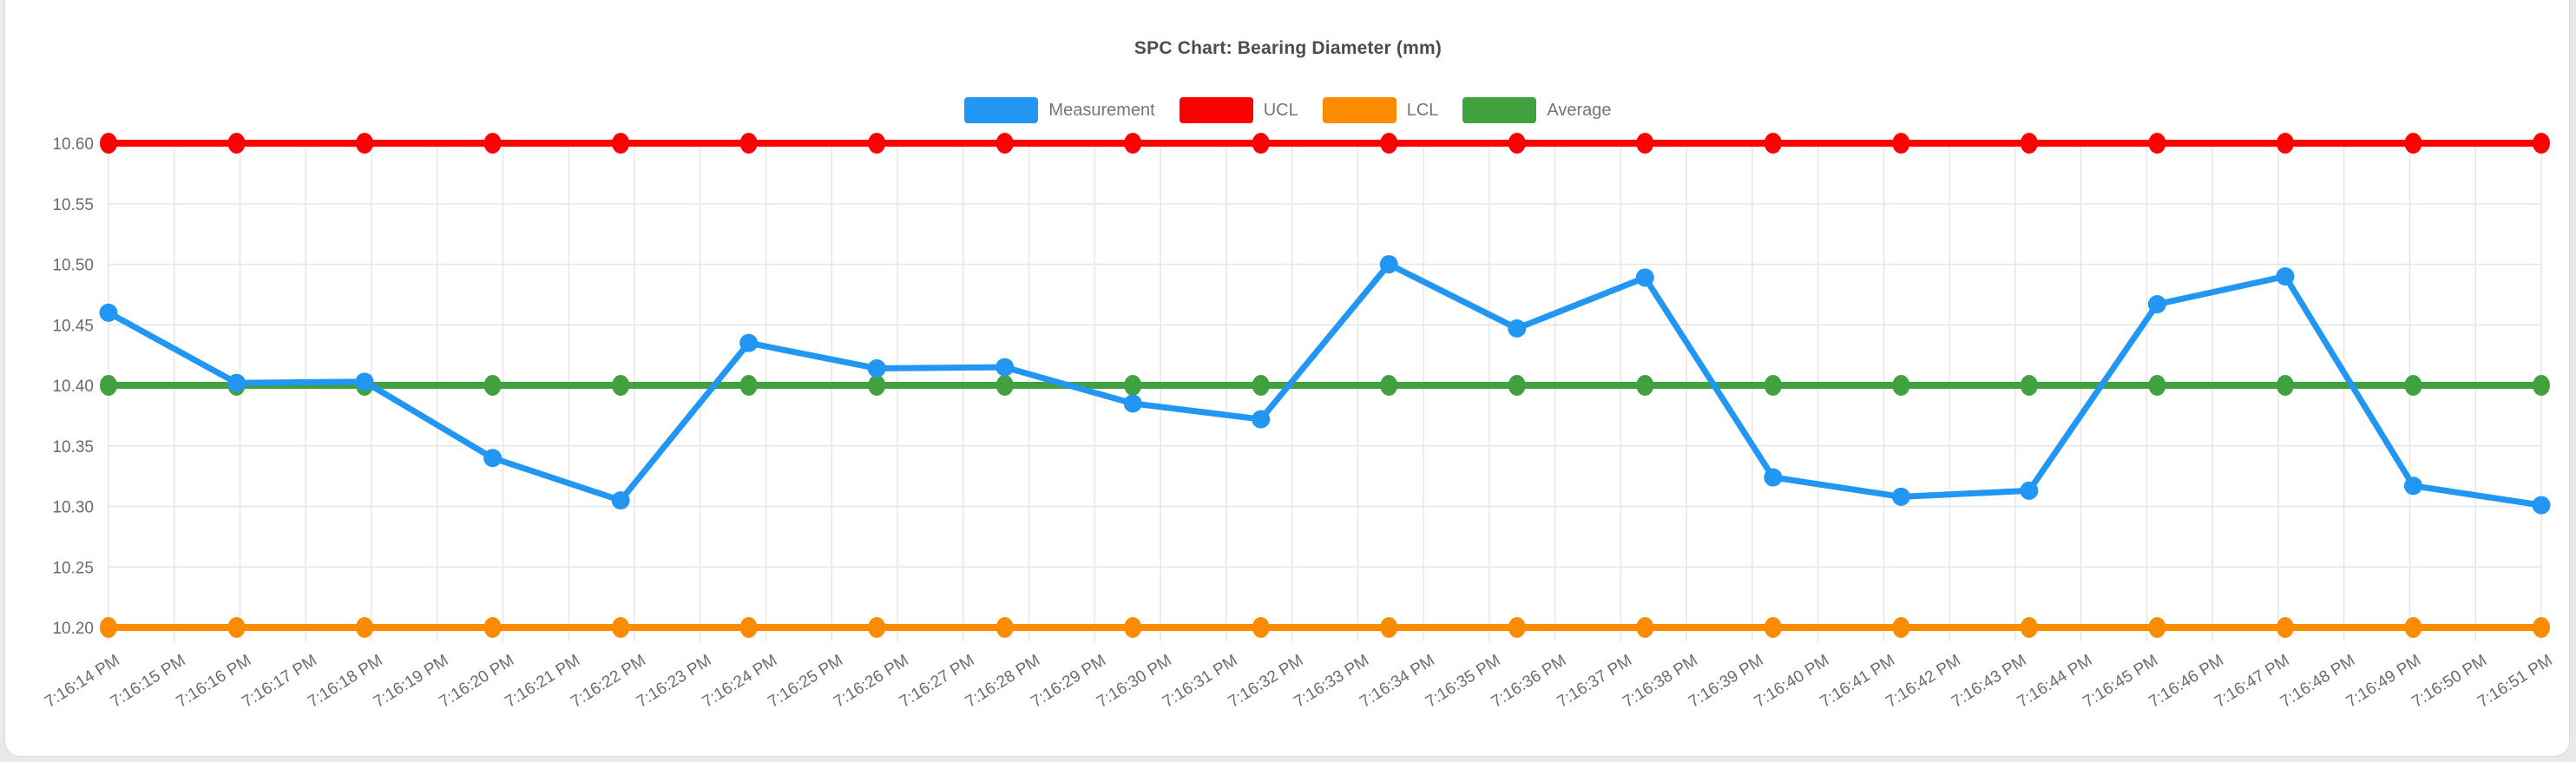 The image size is (2576, 762). I want to click on legend-item-lcl: LCL, so click(1380, 110).